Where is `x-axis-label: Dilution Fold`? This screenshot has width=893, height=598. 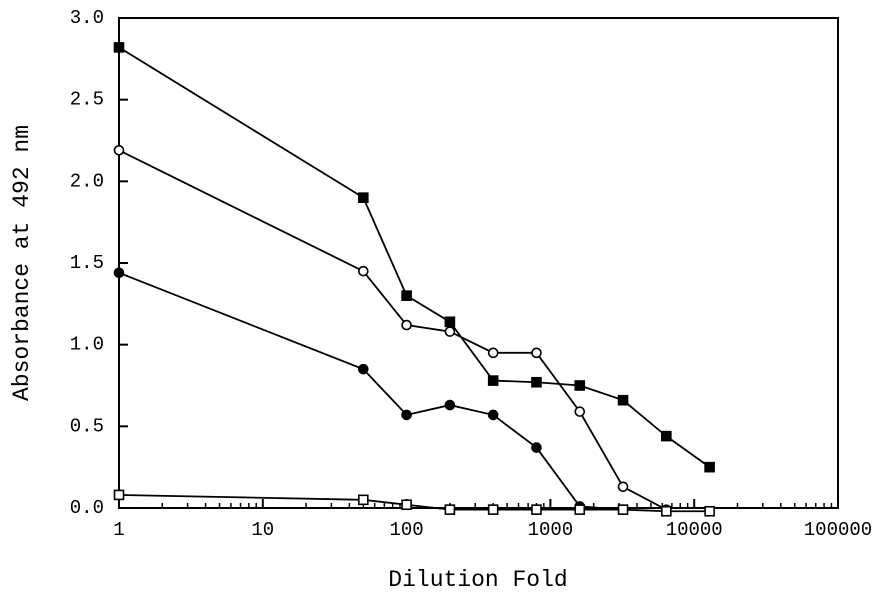 x-axis-label: Dilution Fold is located at coordinates (477, 580).